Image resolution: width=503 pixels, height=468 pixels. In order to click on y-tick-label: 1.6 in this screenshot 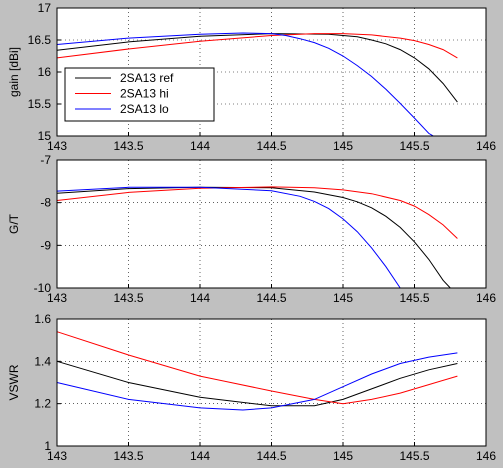, I will do `click(42, 319)`.